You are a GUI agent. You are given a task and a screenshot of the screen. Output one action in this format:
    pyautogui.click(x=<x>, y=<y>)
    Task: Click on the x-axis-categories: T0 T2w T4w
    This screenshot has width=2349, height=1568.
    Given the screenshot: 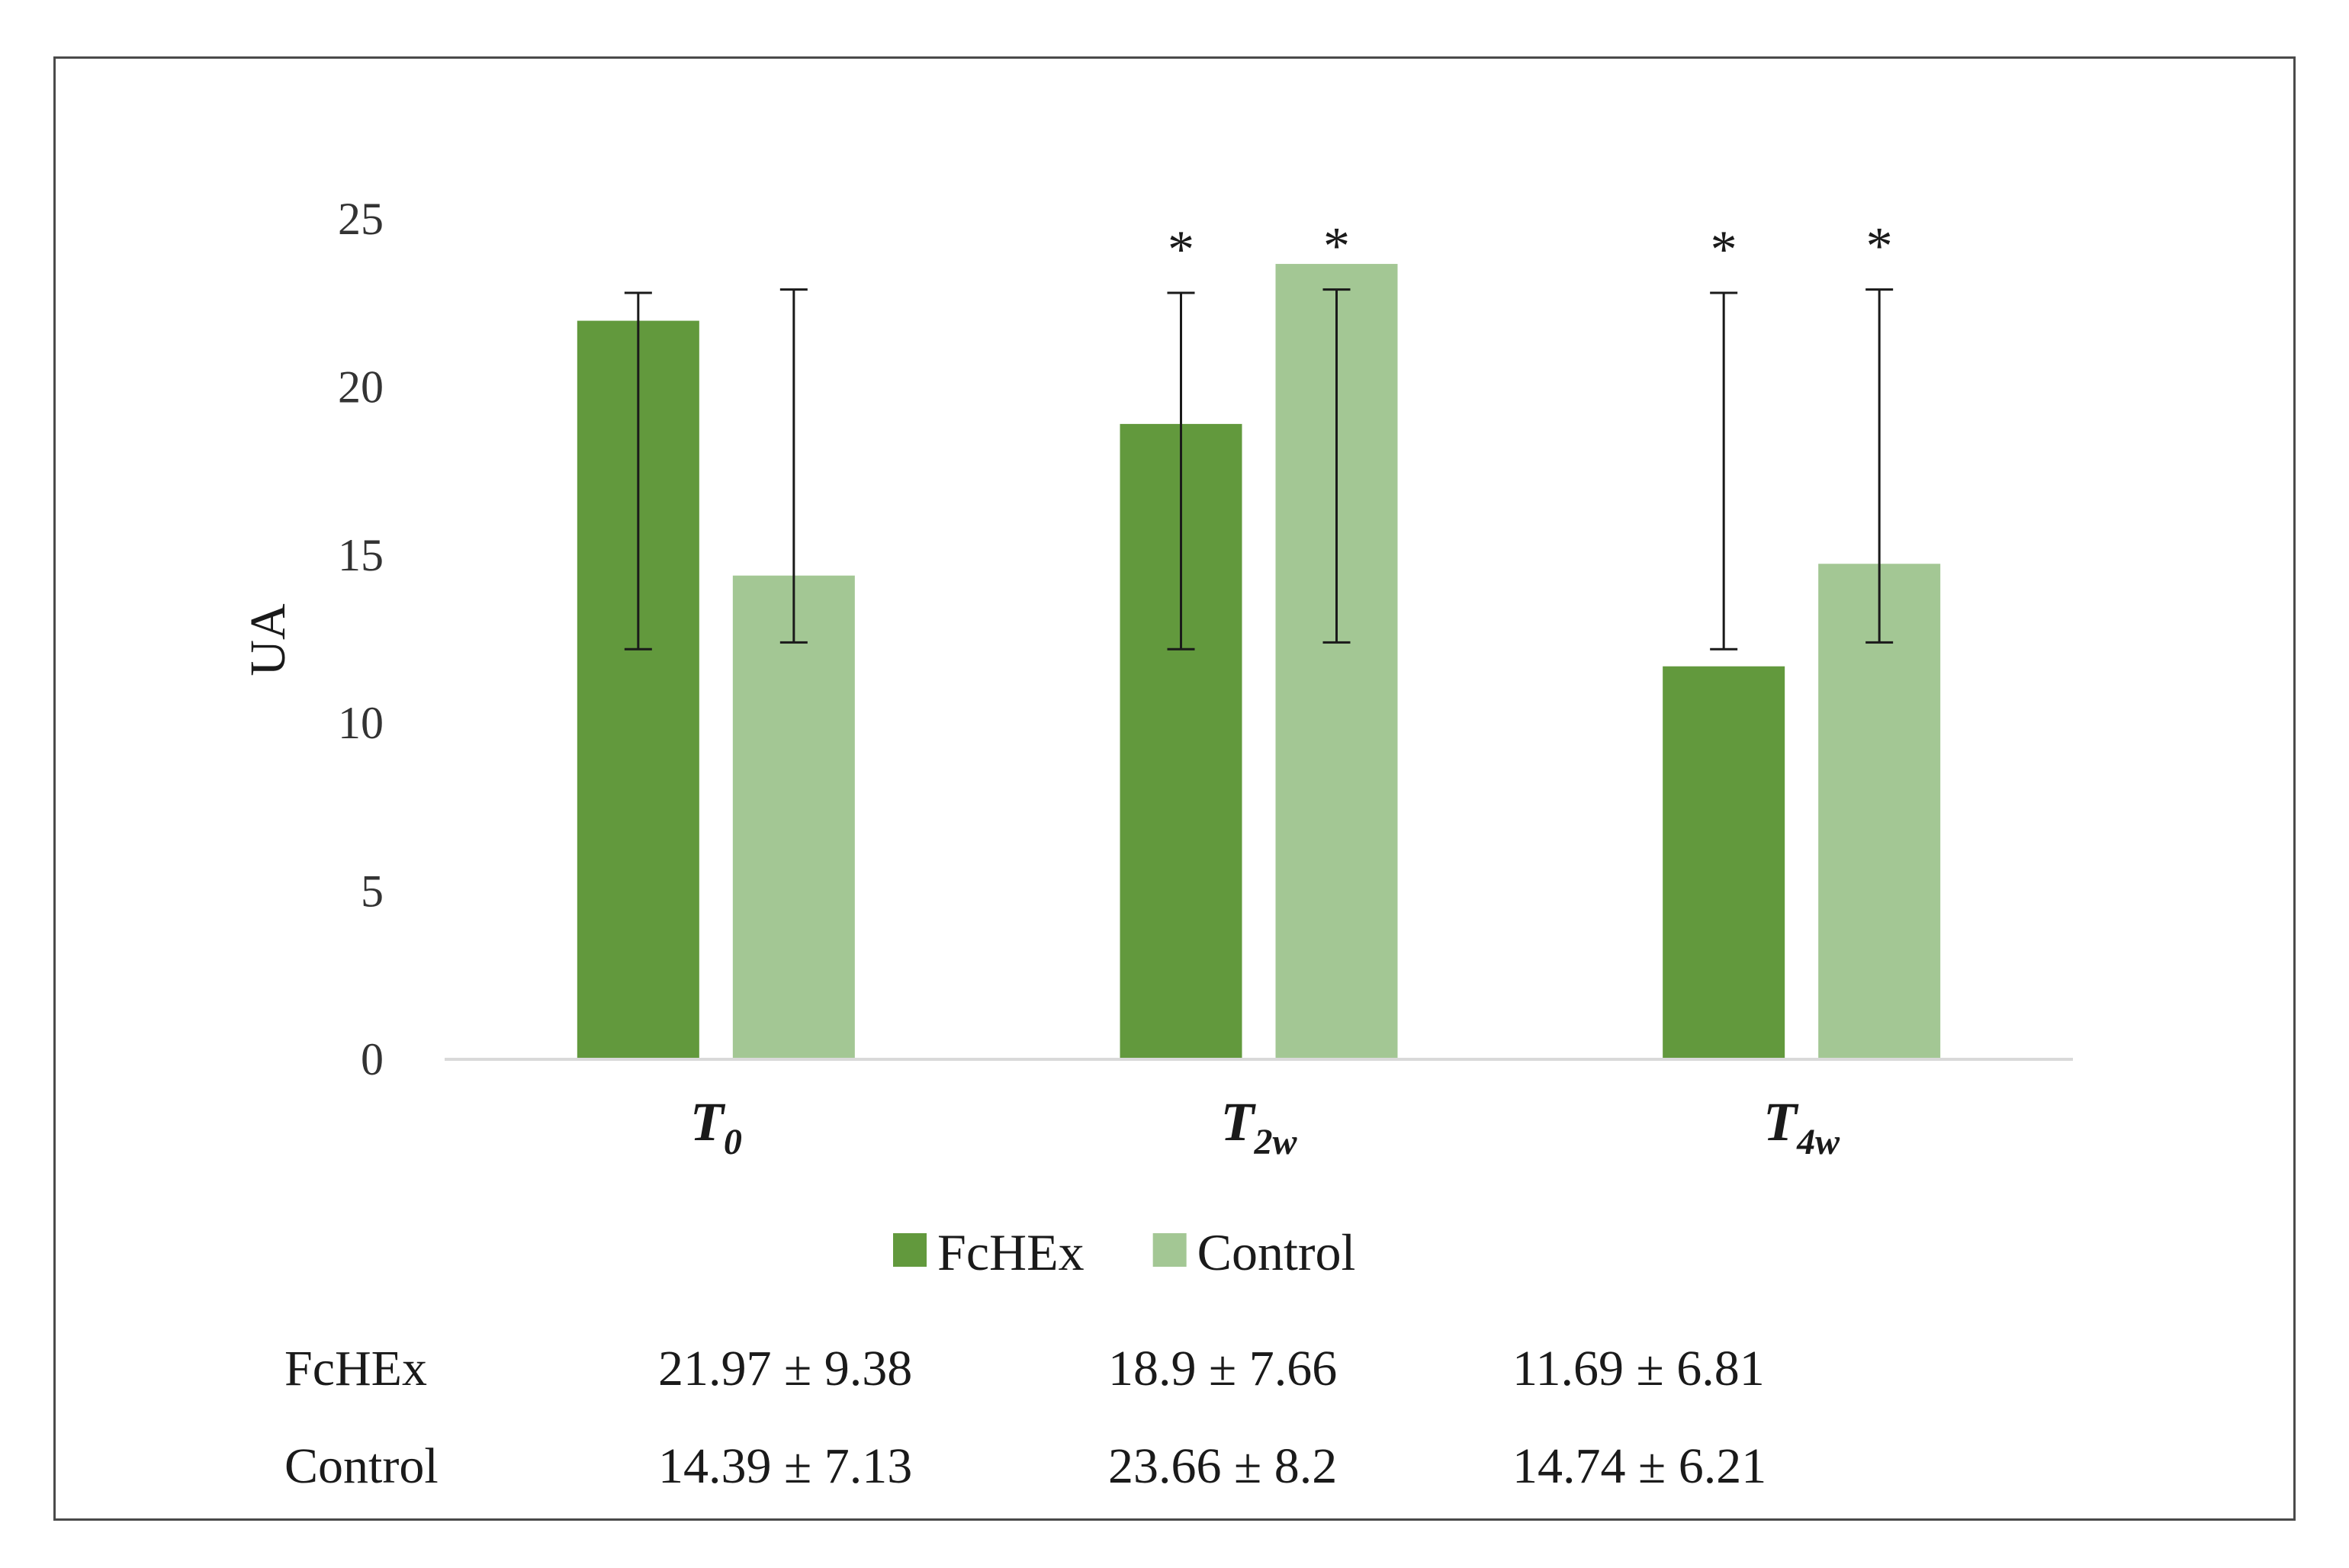 What is the action you would take?
    pyautogui.click(x=1265, y=1126)
    